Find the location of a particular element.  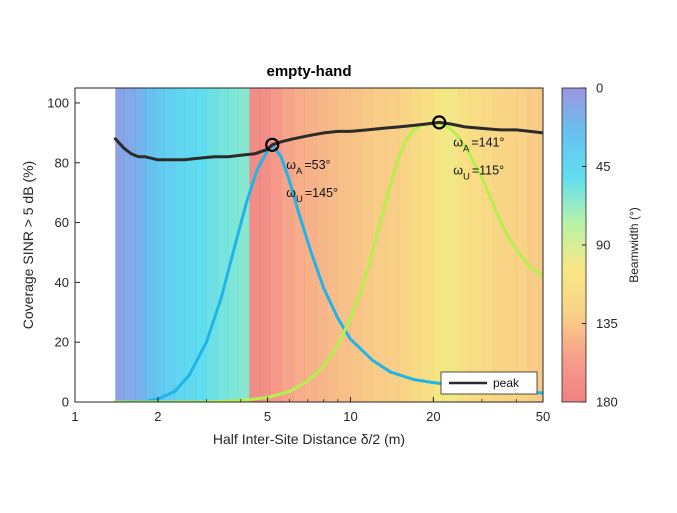

colorbar-tick-label: 135 is located at coordinates (607, 323).